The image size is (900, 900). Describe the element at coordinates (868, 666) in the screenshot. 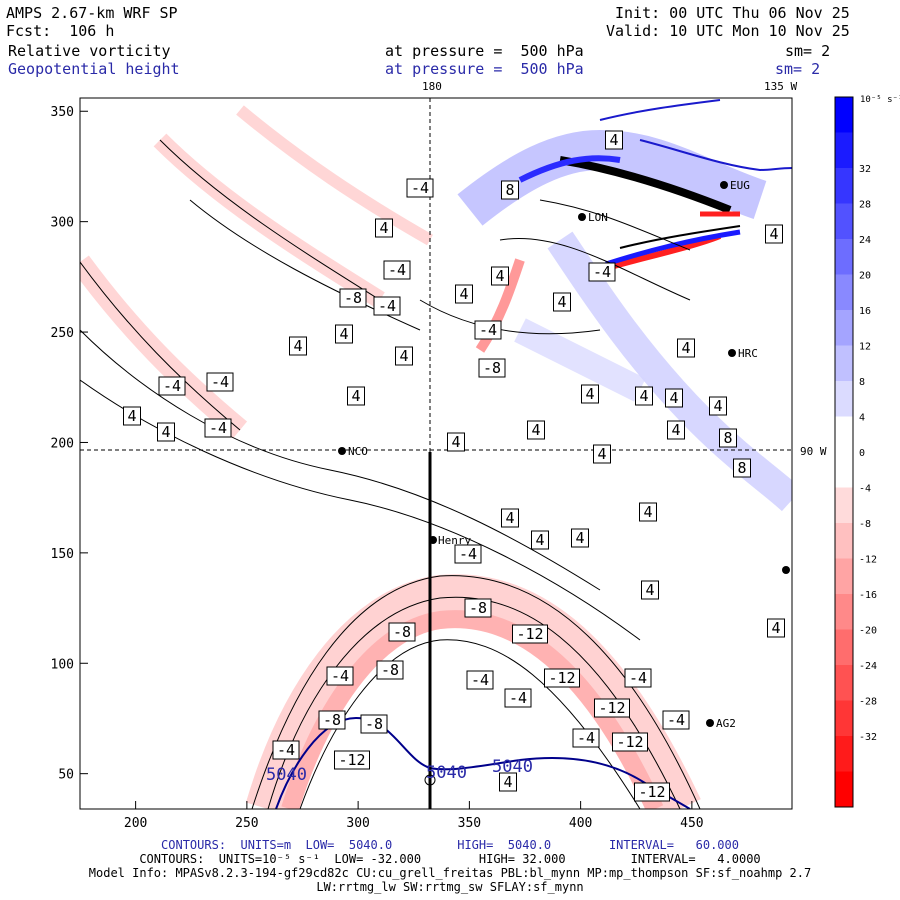

I see `colorbar-tick-label: -24` at that location.